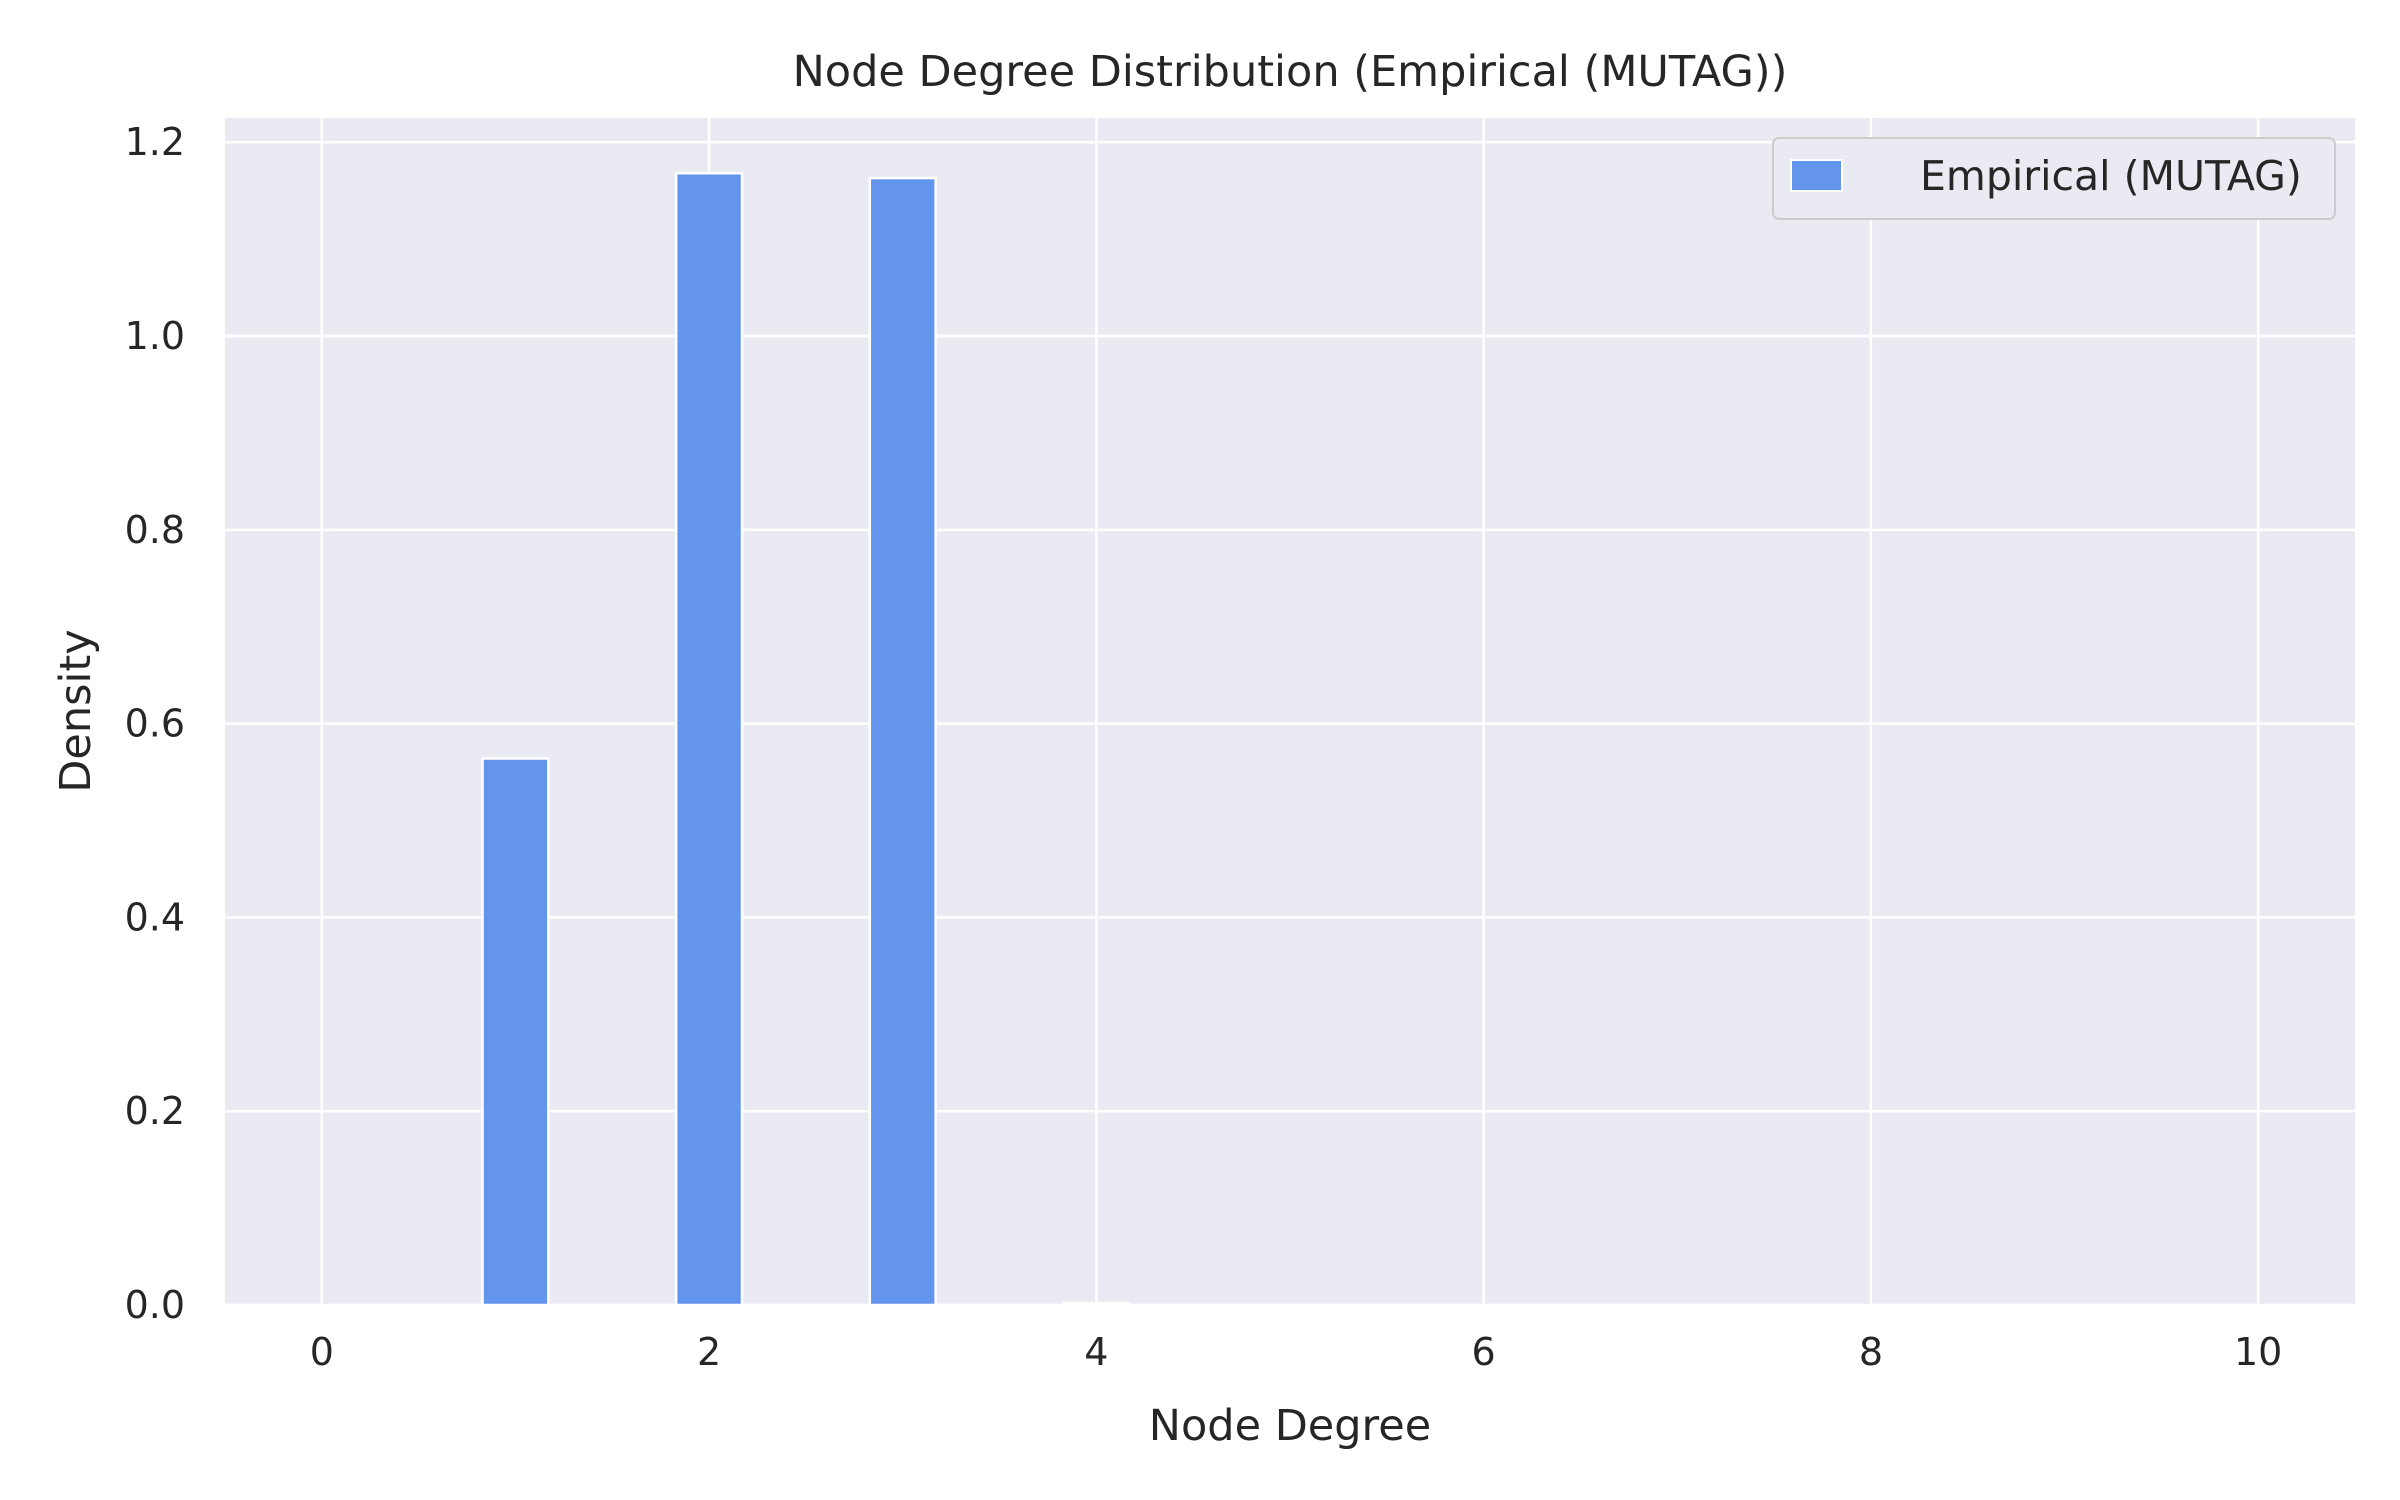 Image resolution: width=2400 pixels, height=1500 pixels. Describe the element at coordinates (1484, 1352) in the screenshot. I see `x-tick-label: 6` at that location.